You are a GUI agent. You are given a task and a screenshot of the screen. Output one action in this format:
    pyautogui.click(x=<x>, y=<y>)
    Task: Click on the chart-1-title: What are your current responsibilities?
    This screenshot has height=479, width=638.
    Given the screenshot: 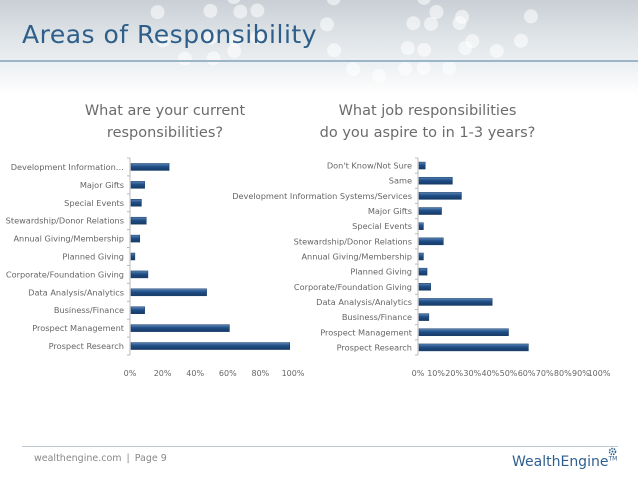 What is the action you would take?
    pyautogui.click(x=165, y=122)
    